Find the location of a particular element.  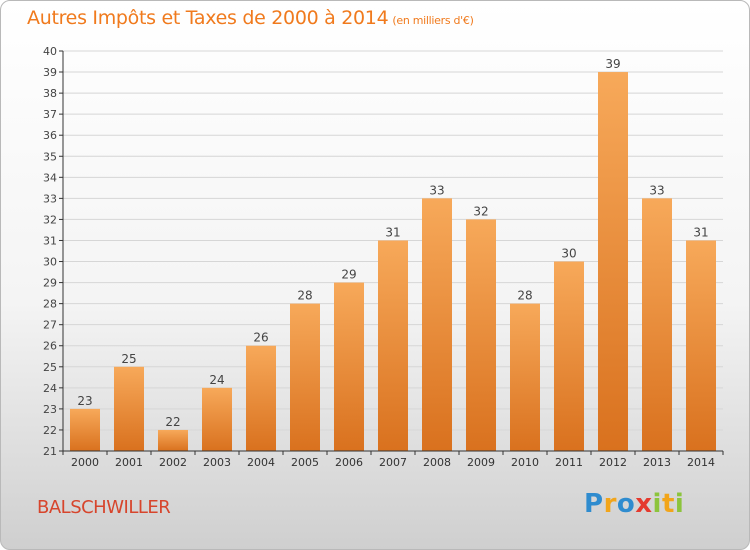

data-label-2000: 23 is located at coordinates (84, 401).